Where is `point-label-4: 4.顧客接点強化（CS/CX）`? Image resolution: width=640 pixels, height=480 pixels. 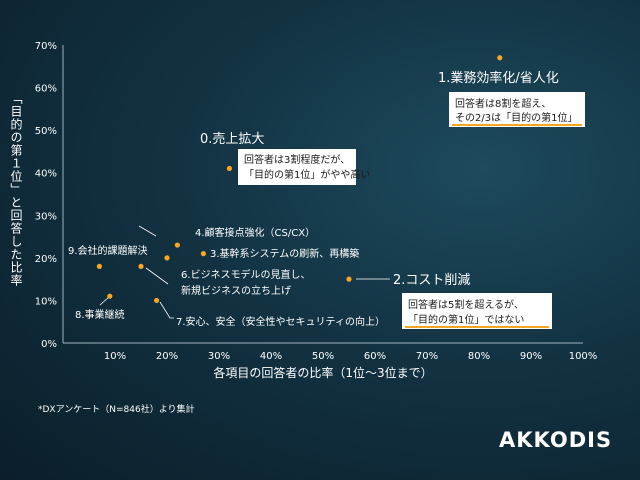
point-label-4: 4.顧客接点強化（CS/CX） is located at coordinates (255, 232).